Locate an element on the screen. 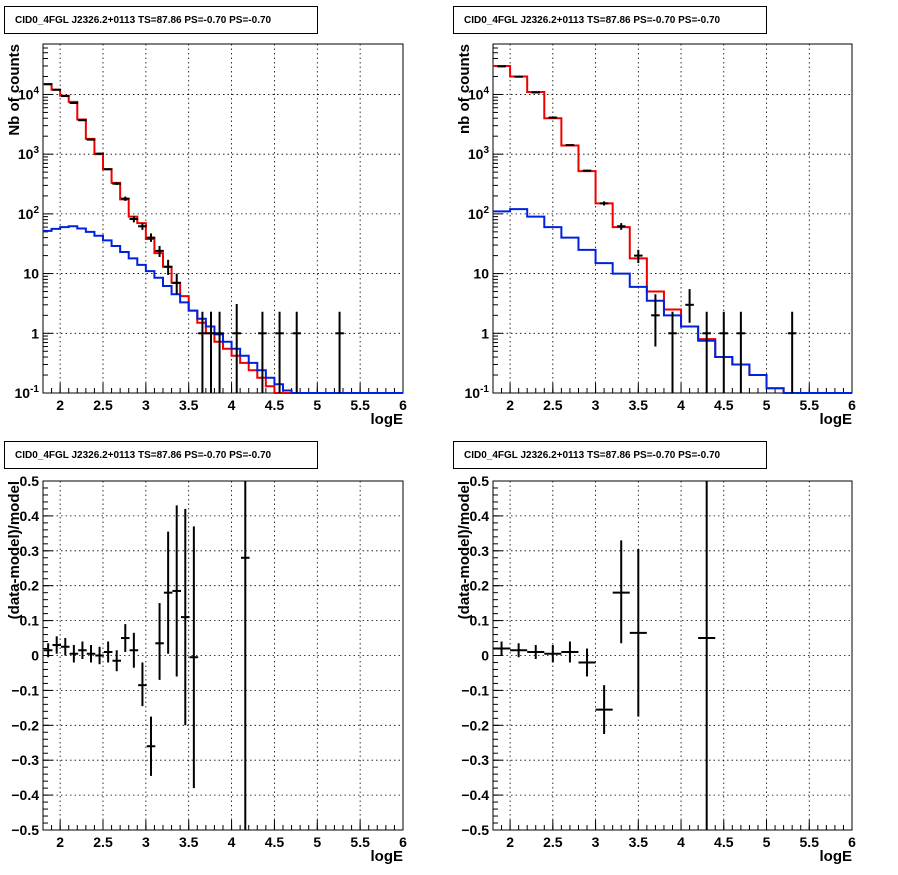  total-model-line is located at coordinates (223, 238).